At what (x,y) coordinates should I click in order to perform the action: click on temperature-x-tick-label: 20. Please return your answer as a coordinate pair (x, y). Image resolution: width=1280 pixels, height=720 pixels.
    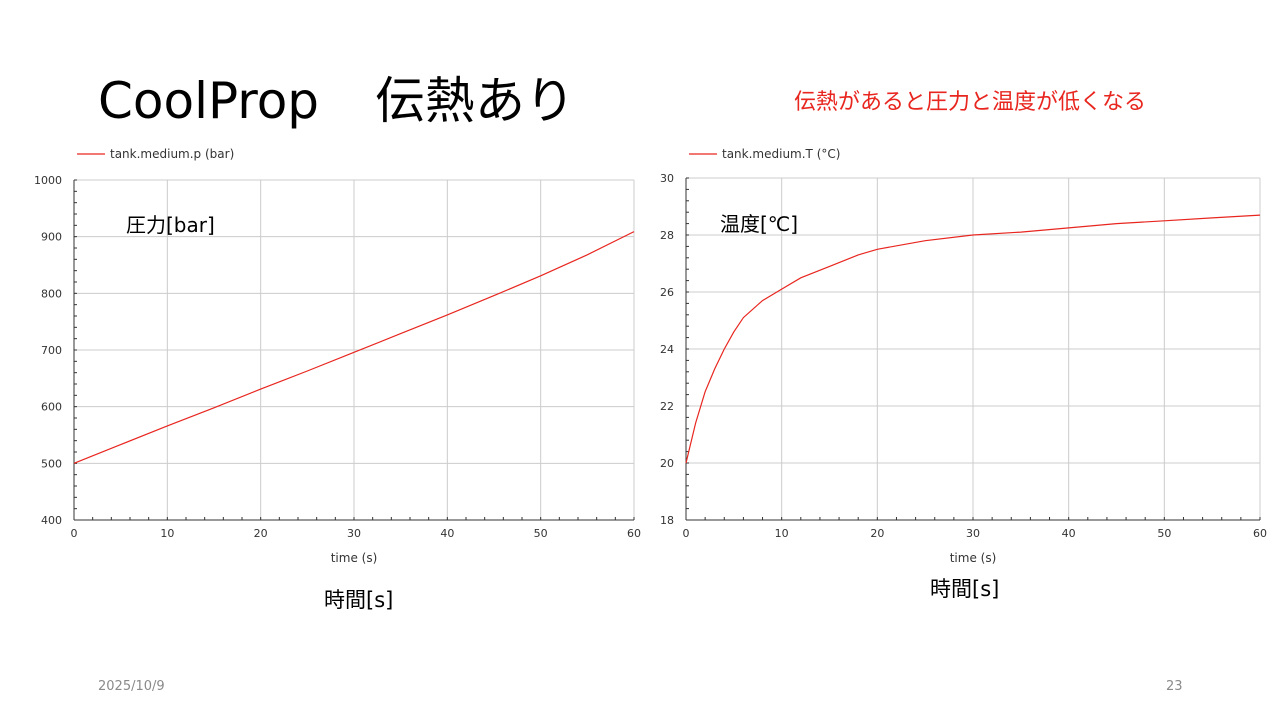
    Looking at the image, I should click on (877, 533).